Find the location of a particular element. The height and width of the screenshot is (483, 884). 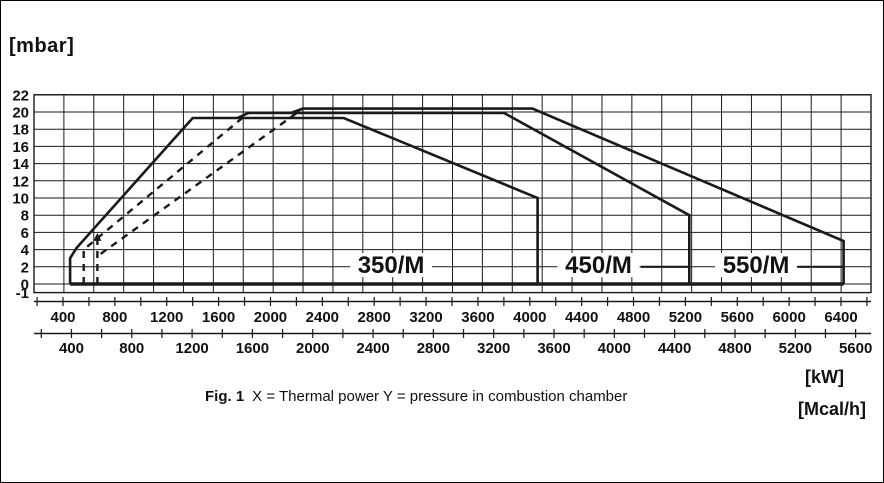

kw-tick-label: 5600 is located at coordinates (737, 317).